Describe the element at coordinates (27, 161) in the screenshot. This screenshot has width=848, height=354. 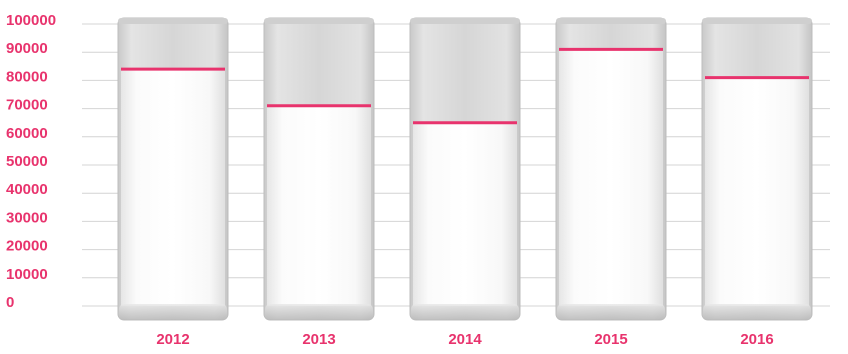
I see `y-tick-label: 50000` at that location.